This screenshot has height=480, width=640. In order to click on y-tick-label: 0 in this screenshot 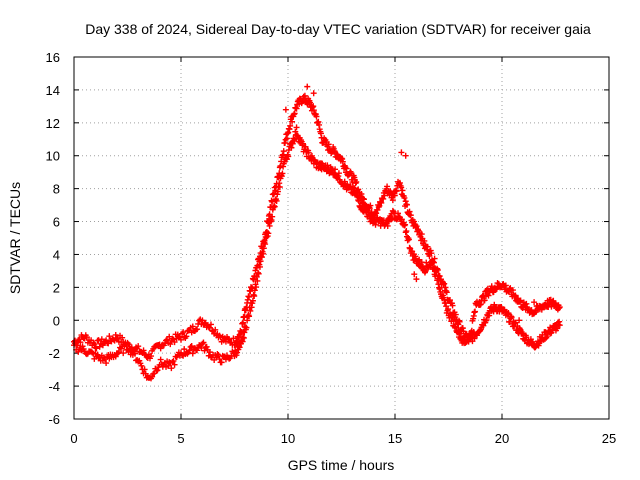, I will do `click(56, 320)`.